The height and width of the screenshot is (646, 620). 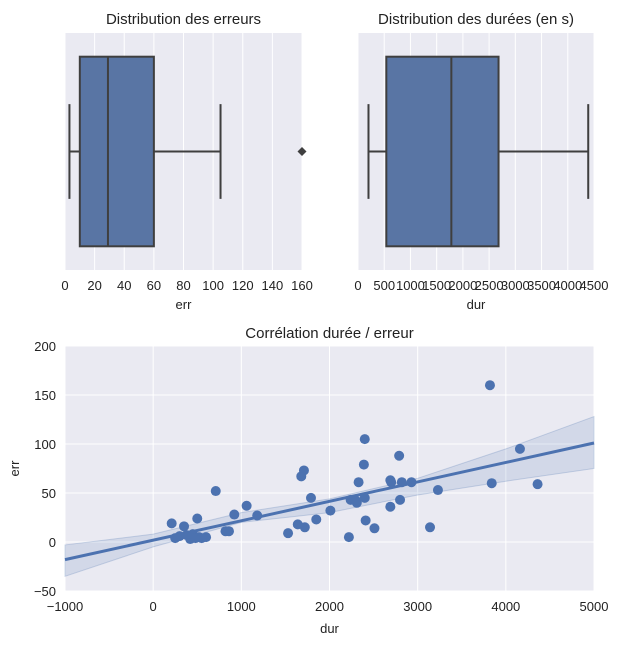 What do you see at coordinates (384, 285) in the screenshot?
I see `x-tick-label: 500` at bounding box center [384, 285].